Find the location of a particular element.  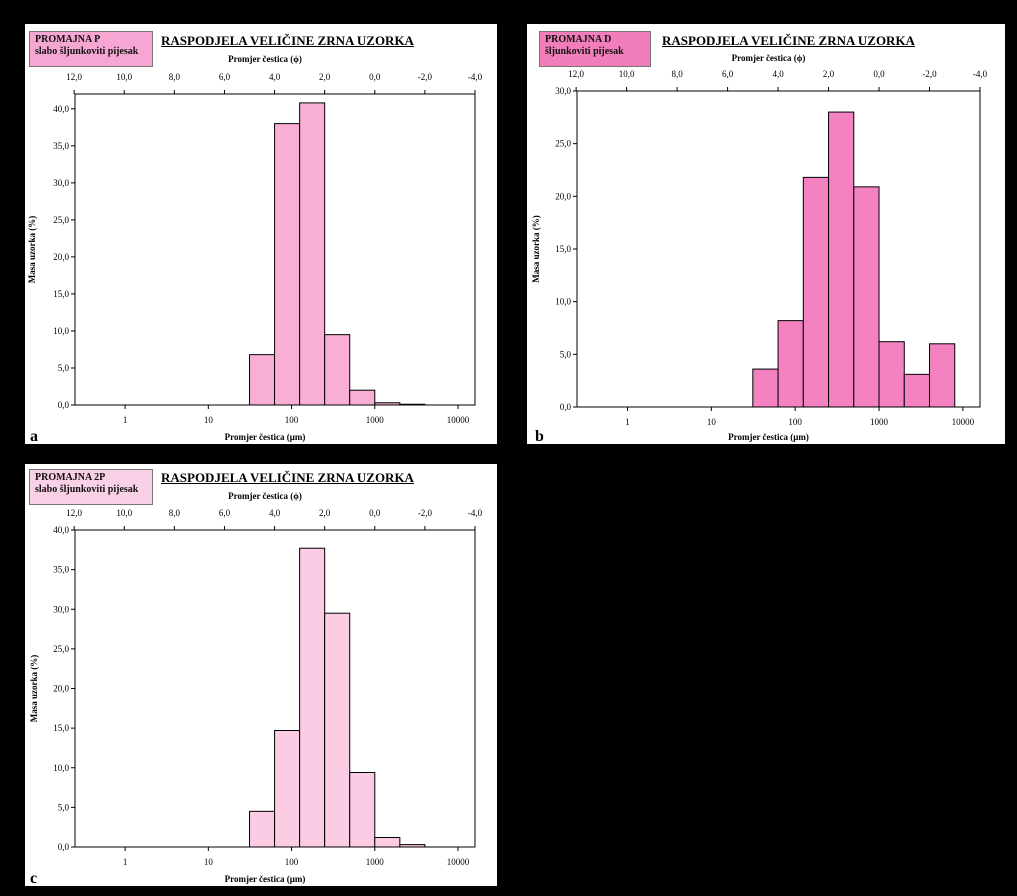

sample-name: PROMAJNA P is located at coordinates (68, 39).